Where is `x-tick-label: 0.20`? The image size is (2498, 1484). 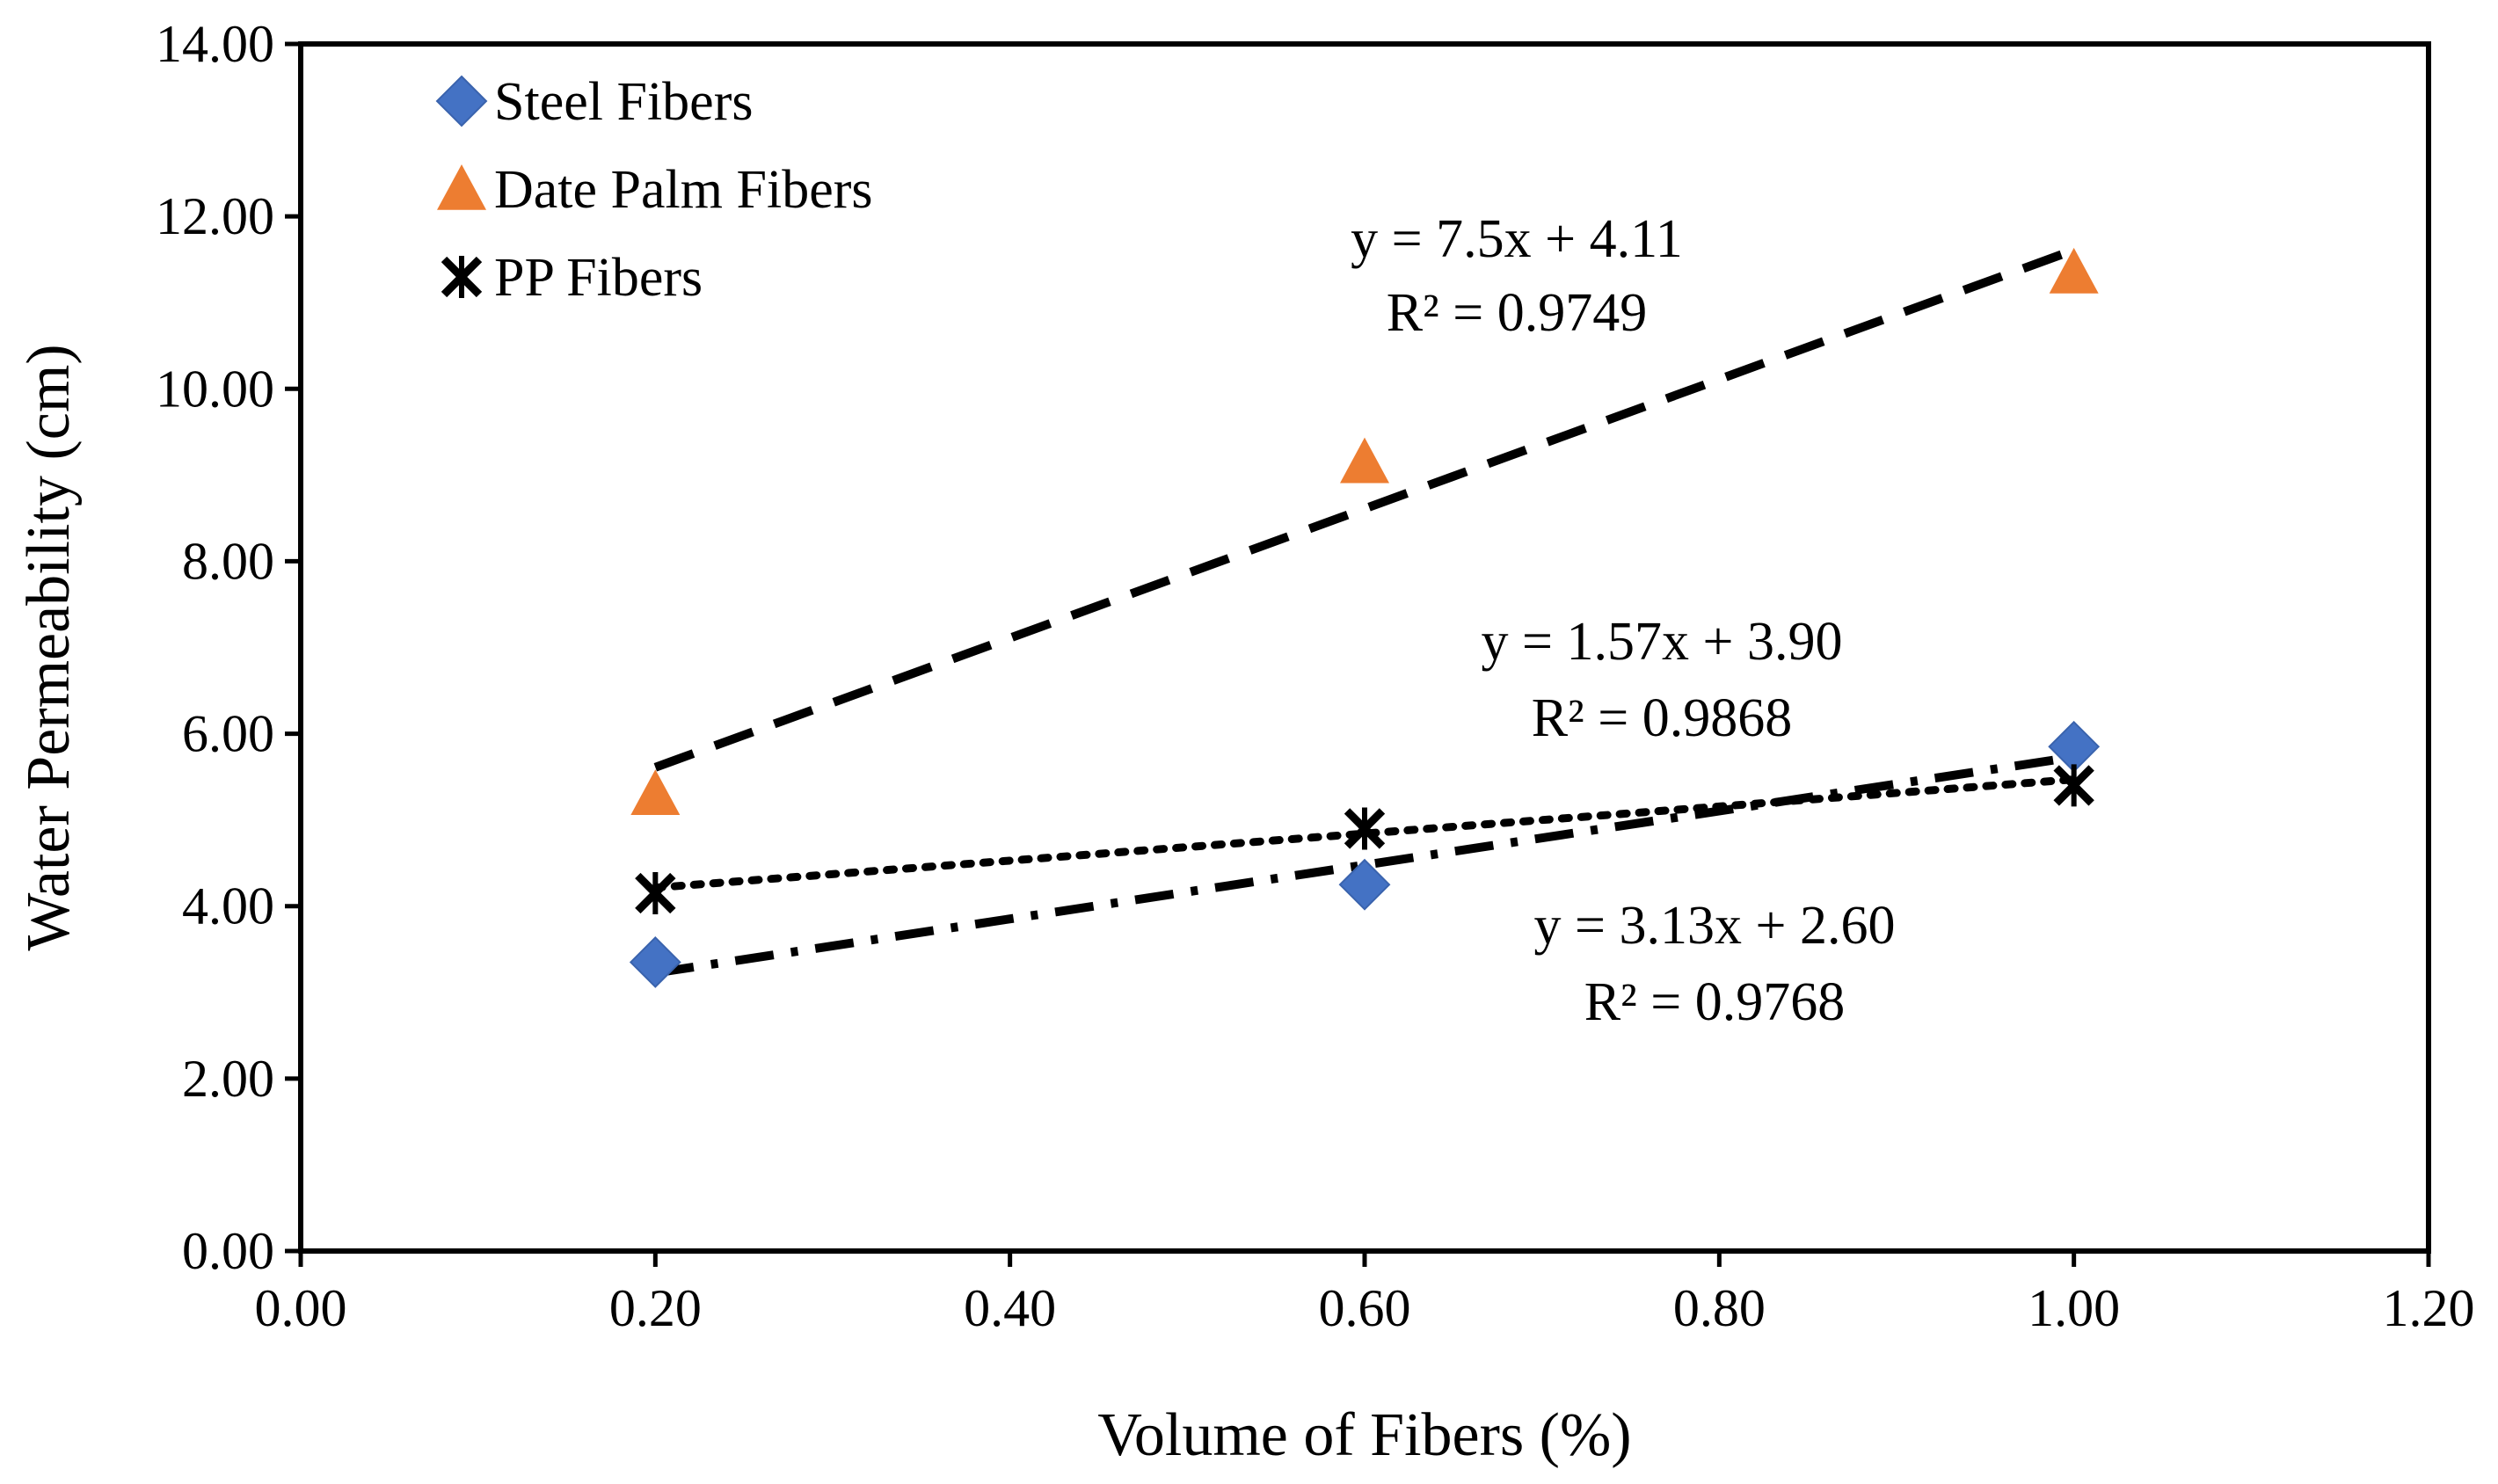 x-tick-label: 0.20 is located at coordinates (655, 1308).